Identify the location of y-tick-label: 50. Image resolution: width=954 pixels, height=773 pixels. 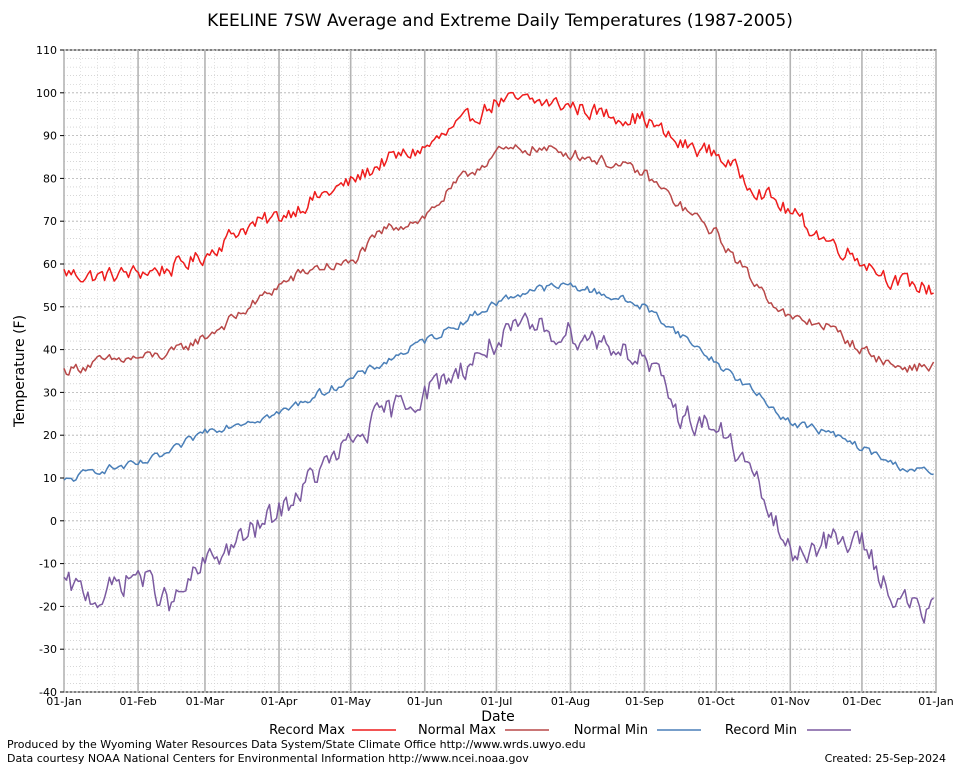
(50, 307).